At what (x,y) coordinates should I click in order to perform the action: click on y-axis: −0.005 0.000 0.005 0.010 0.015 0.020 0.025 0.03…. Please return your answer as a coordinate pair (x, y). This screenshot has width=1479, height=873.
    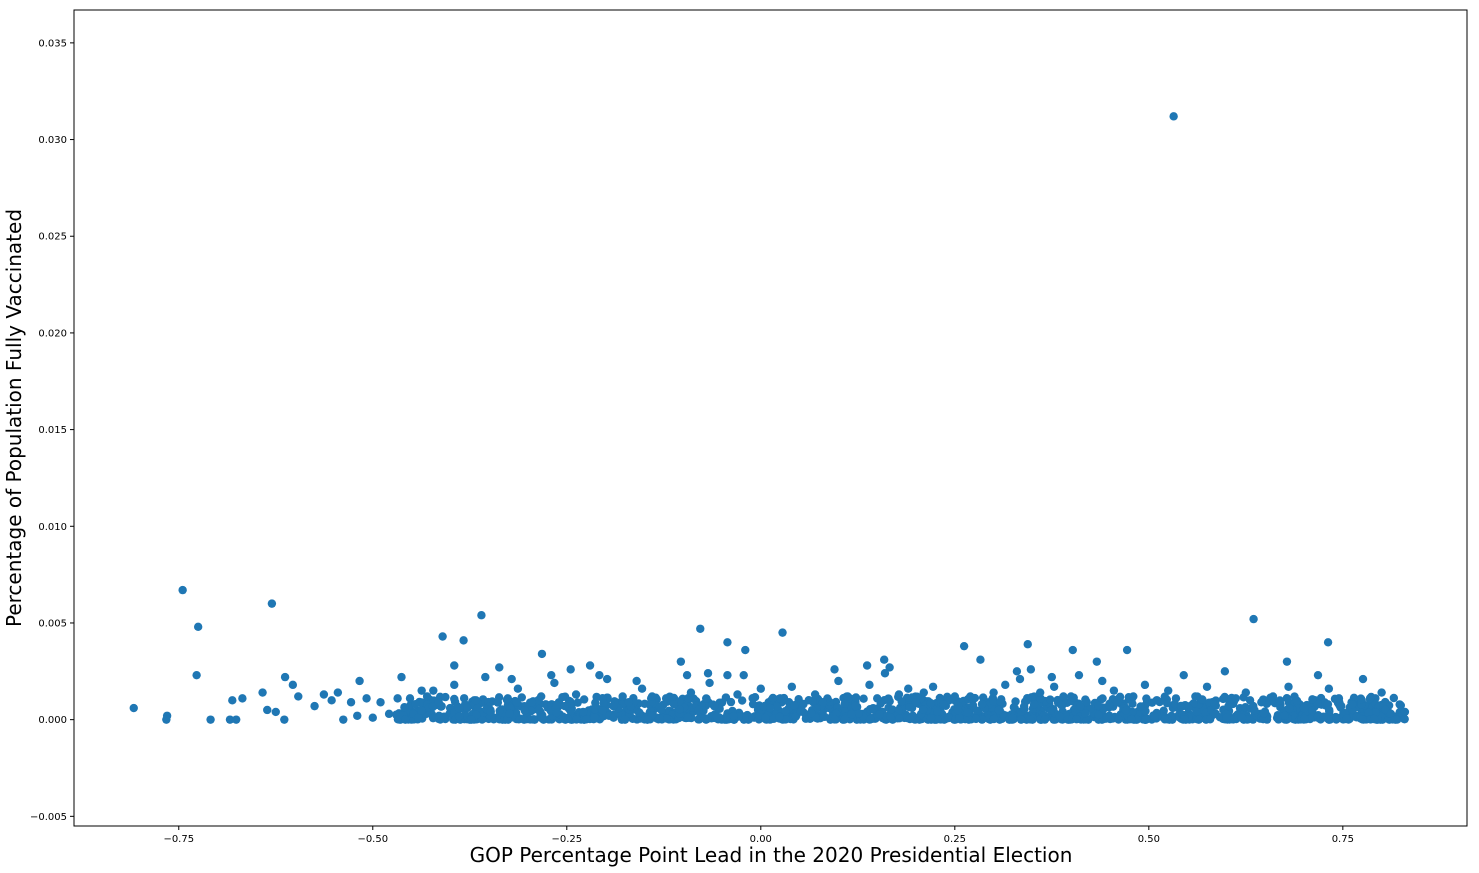
    Looking at the image, I should click on (52, 430).